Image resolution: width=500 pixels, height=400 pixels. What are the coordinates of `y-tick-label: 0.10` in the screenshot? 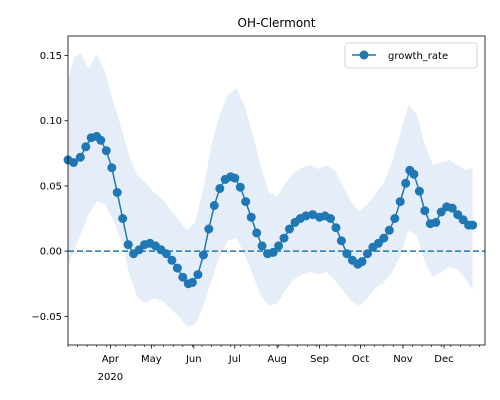 It's located at (51, 121).